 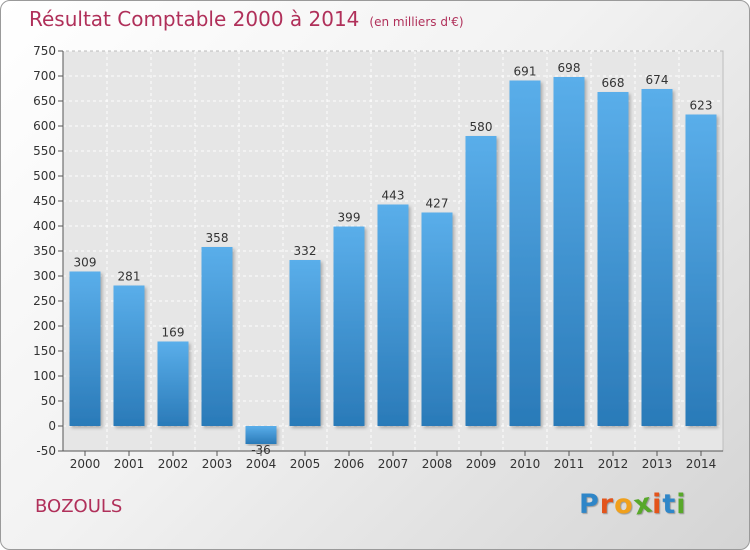 What do you see at coordinates (525, 464) in the screenshot?
I see `x-tick-label: 2010` at bounding box center [525, 464].